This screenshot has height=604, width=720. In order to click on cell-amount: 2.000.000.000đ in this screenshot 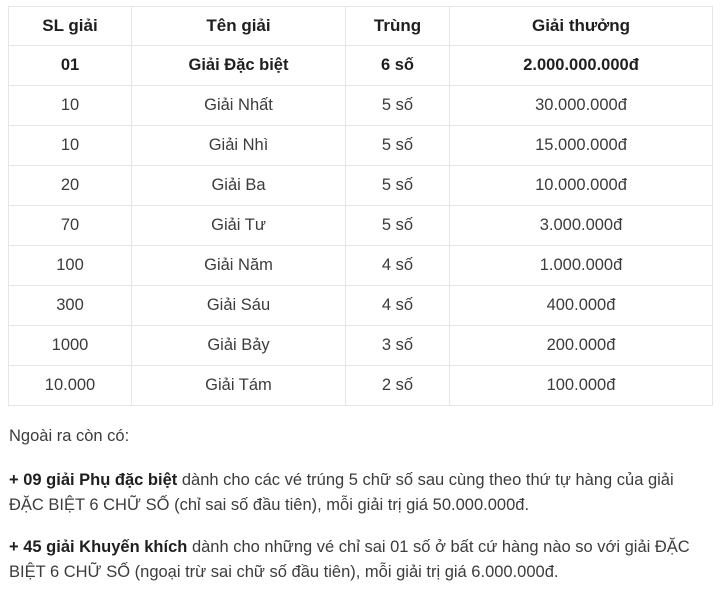, I will do `click(581, 65)`.